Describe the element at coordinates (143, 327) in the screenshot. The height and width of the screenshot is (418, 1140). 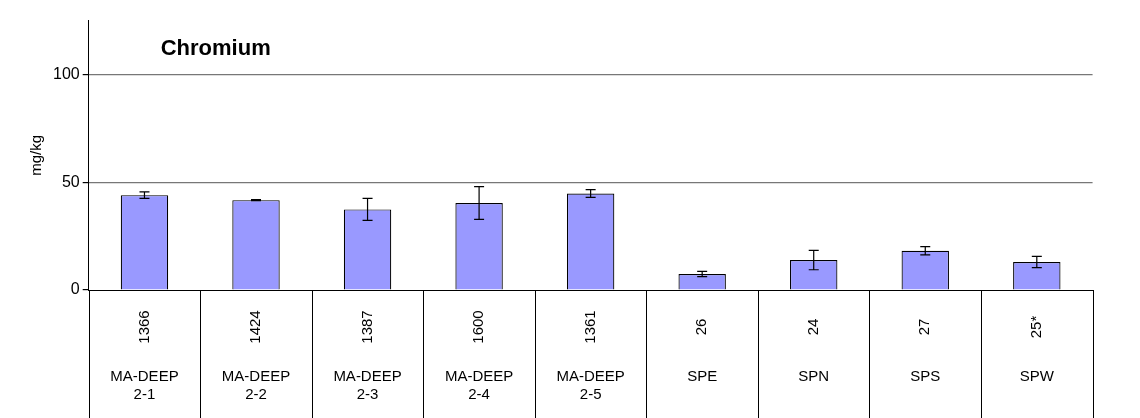
I see `text: 1366` at that location.